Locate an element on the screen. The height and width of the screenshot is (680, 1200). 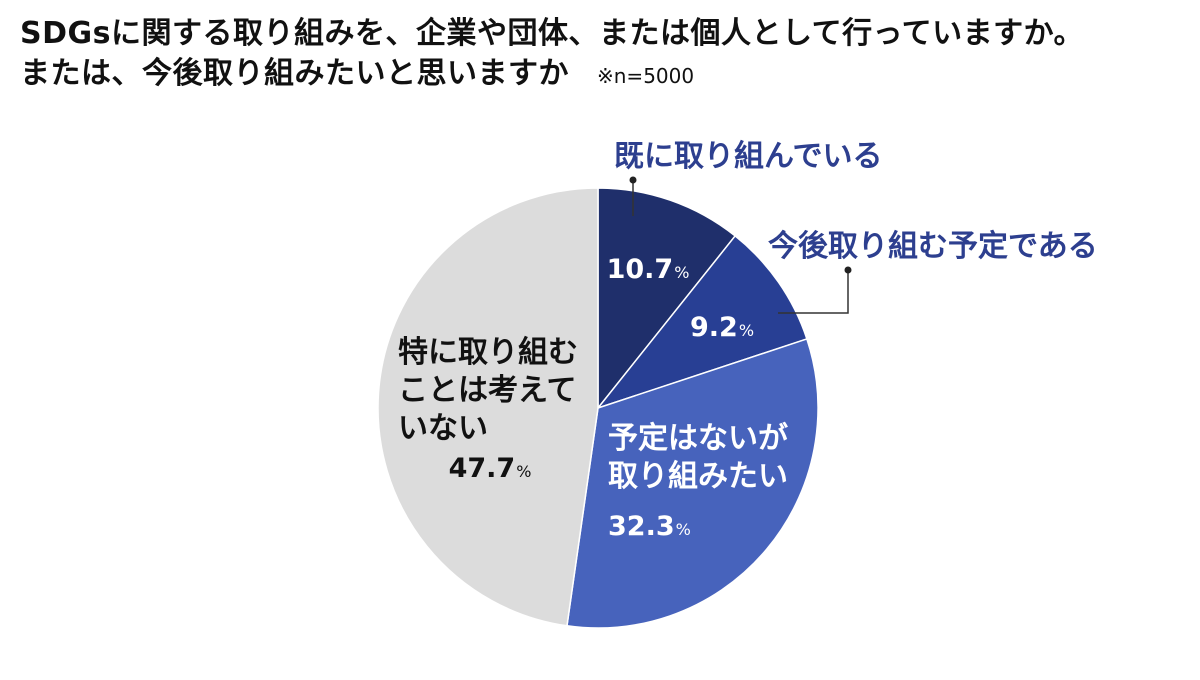
callout-lines is located at coordinates (740, 245).